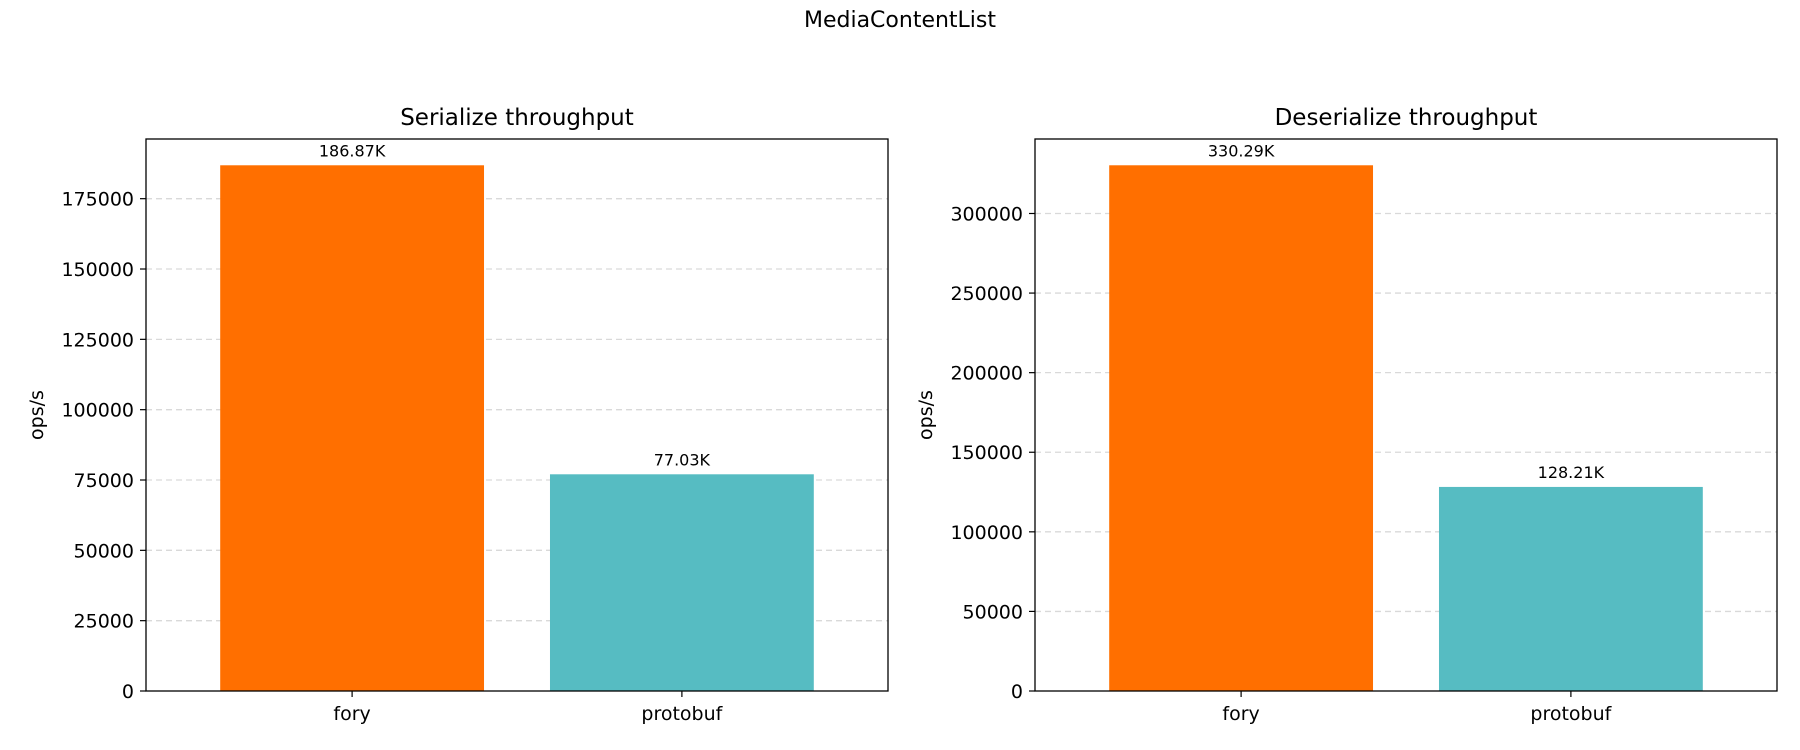 The image size is (1800, 750). I want to click on y-tick-label: 125000, so click(97, 340).